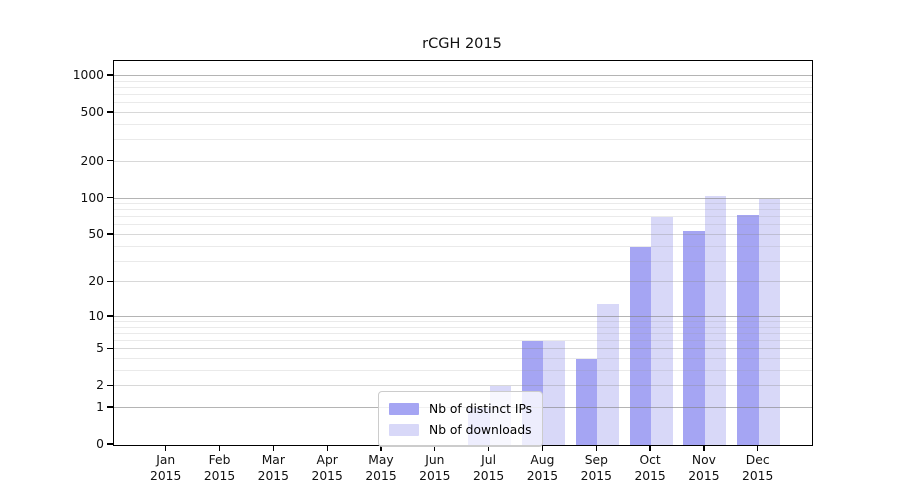  What do you see at coordinates (273, 468) in the screenshot?
I see `x-tick-label: Mar 2015` at bounding box center [273, 468].